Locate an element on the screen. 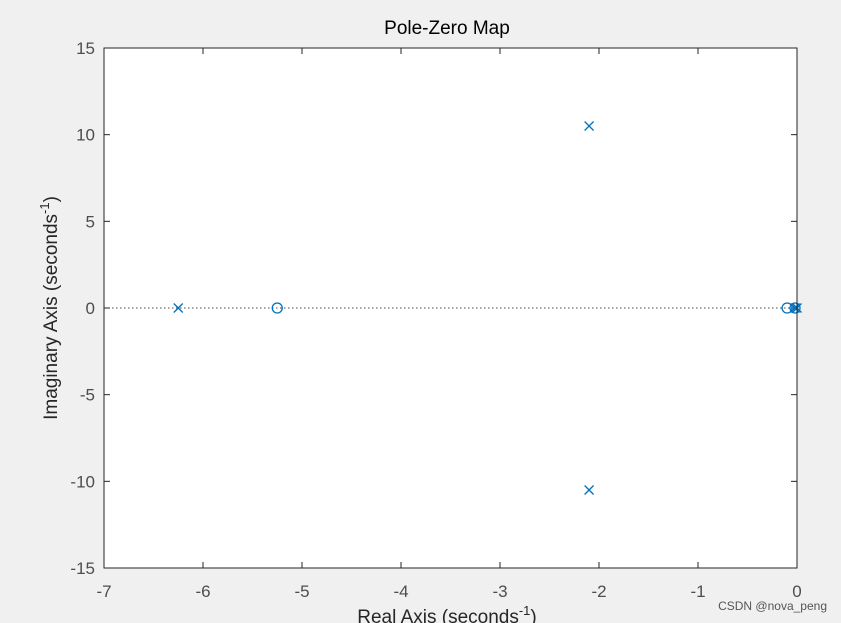  x-tick-label: -7 is located at coordinates (103, 591).